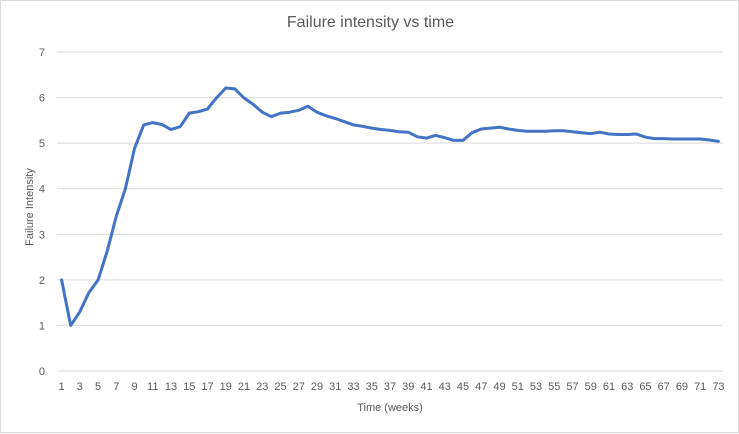 This screenshot has width=739, height=434. What do you see at coordinates (335, 387) in the screenshot?
I see `x-tick-label: 31` at bounding box center [335, 387].